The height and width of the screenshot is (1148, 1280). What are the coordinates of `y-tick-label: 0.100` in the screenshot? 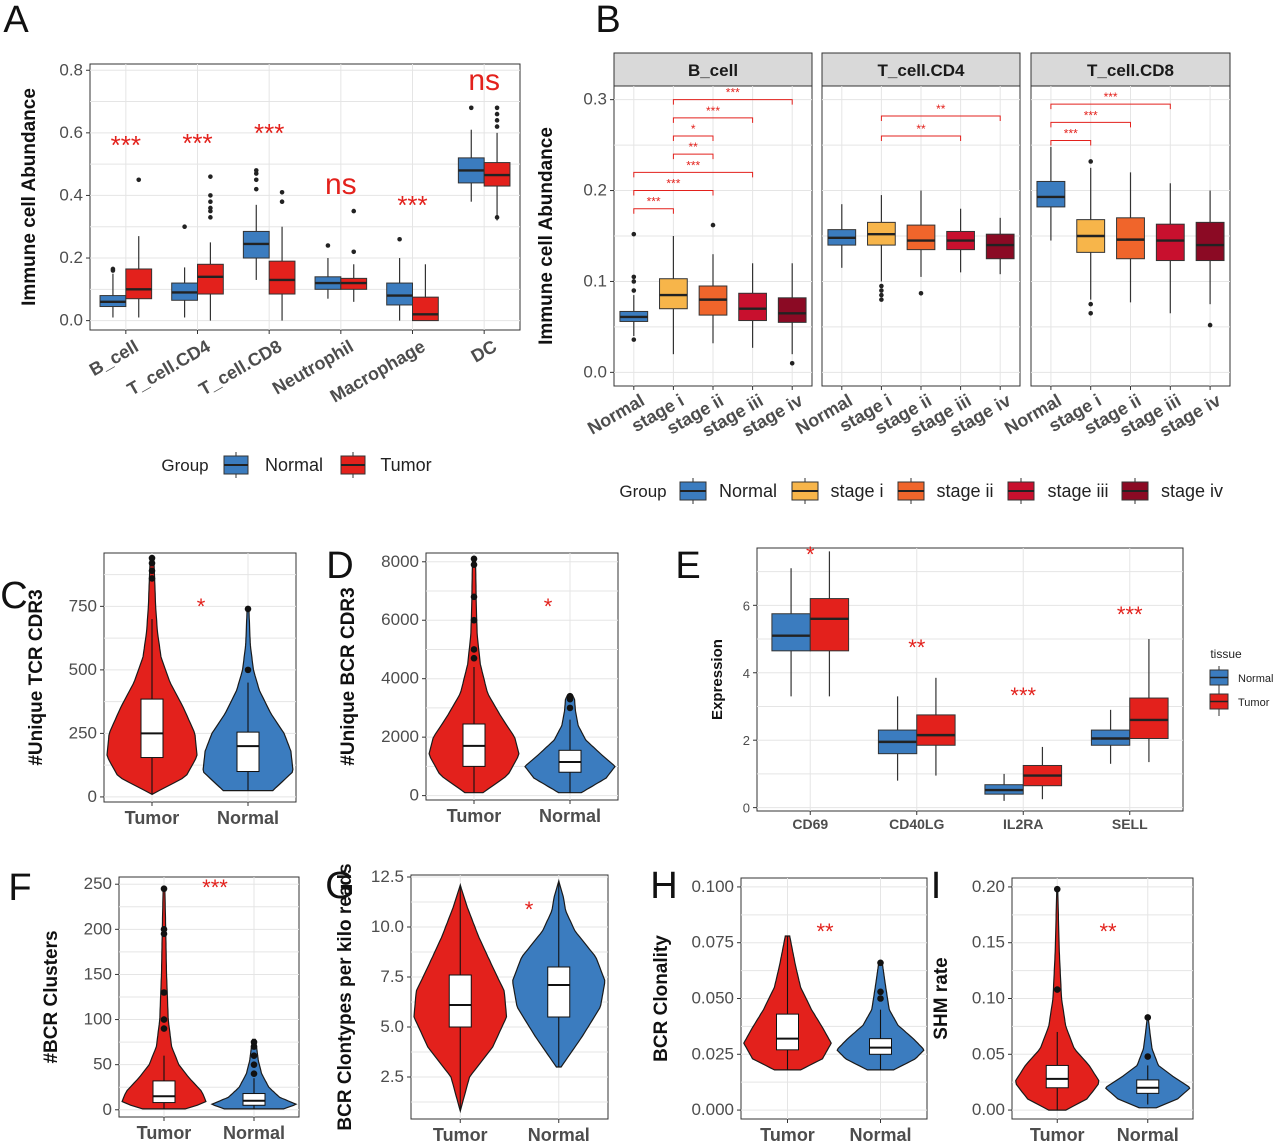 It's located at (712, 886).